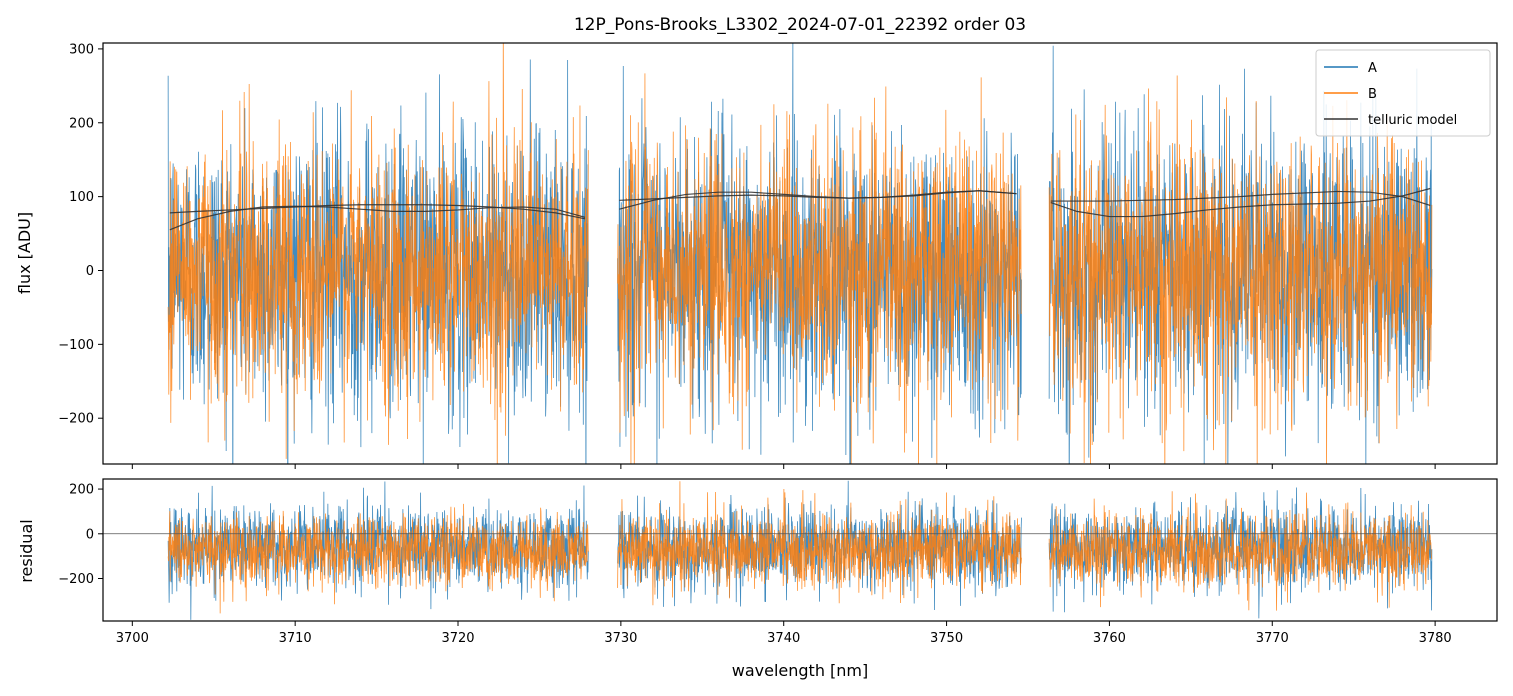 The width and height of the screenshot is (1513, 696). Describe the element at coordinates (457, 638) in the screenshot. I see `x-tick-label: 3720` at that location.